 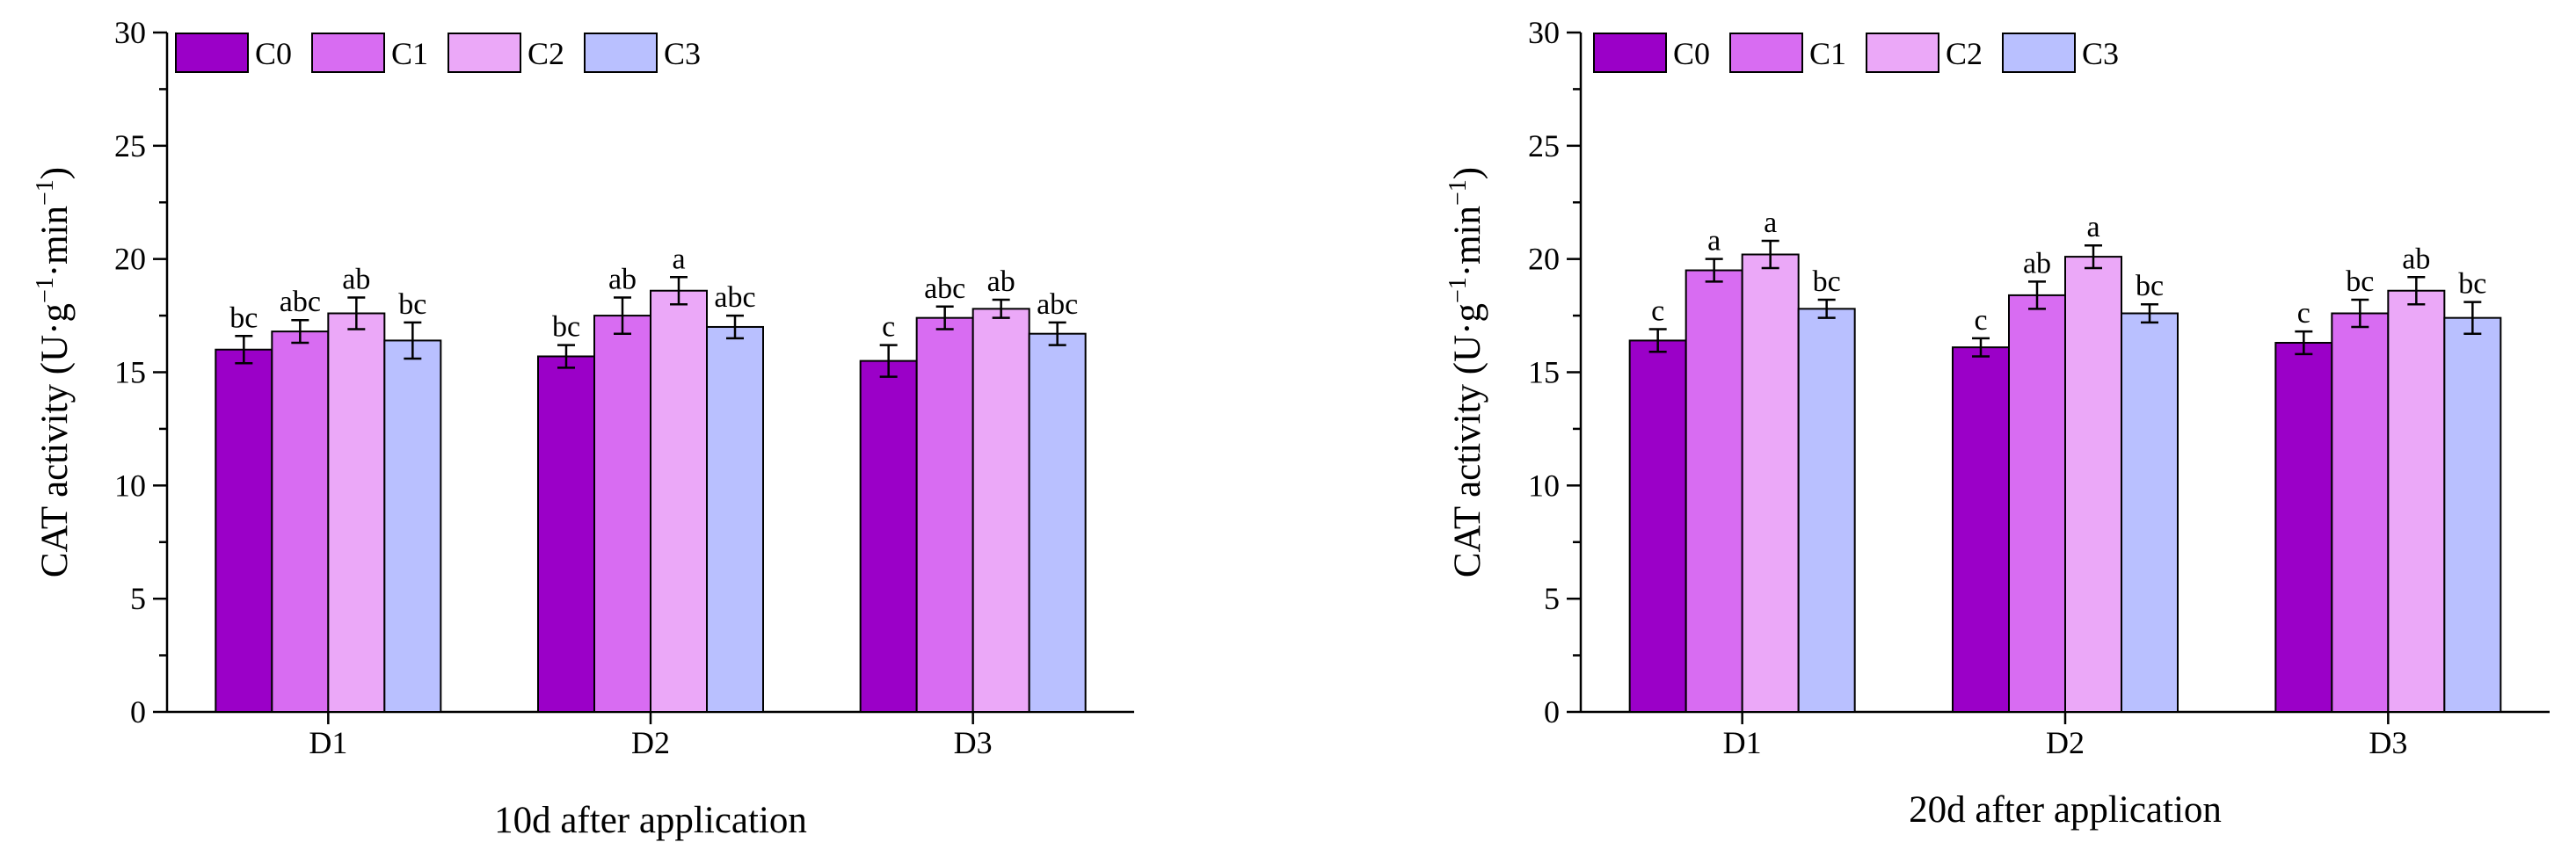 I want to click on x-axis-title: 20d after application, so click(x=2065, y=810).